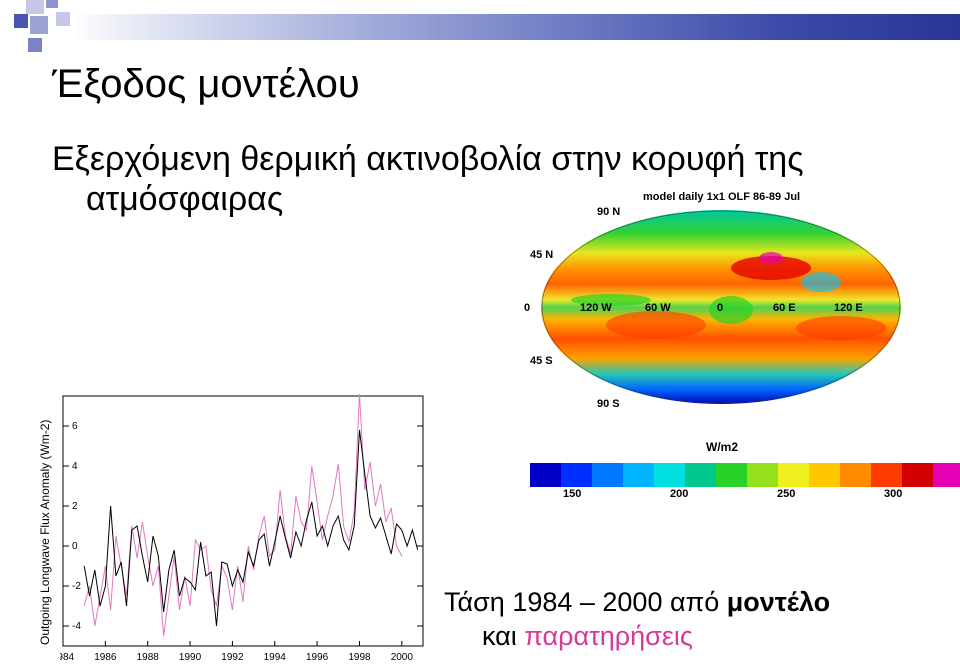  What do you see at coordinates (893, 494) in the screenshot?
I see `colorbar-tick-300: 300` at bounding box center [893, 494].